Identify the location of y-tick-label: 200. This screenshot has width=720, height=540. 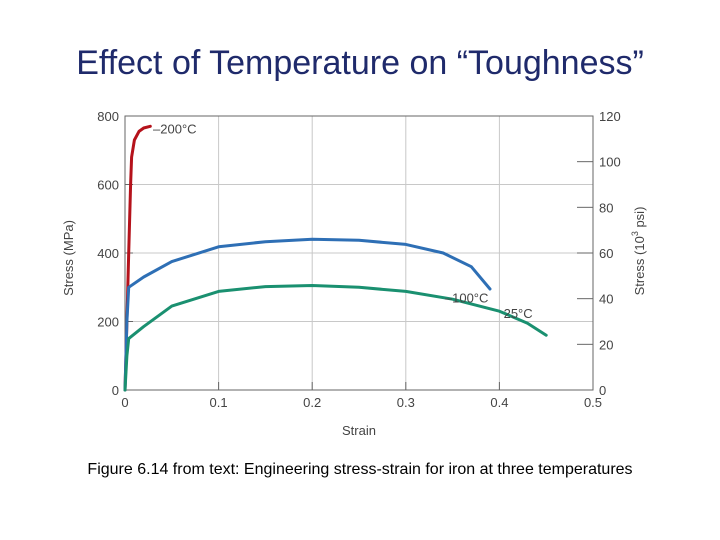
(108, 322).